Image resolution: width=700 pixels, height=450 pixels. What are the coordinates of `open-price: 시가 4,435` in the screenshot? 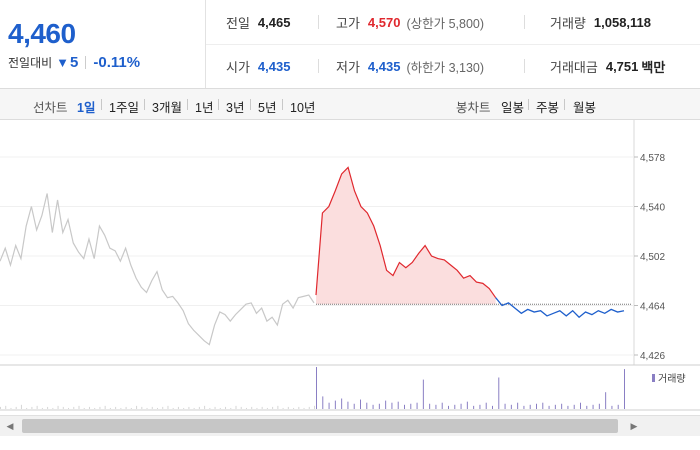 It's located at (258, 66).